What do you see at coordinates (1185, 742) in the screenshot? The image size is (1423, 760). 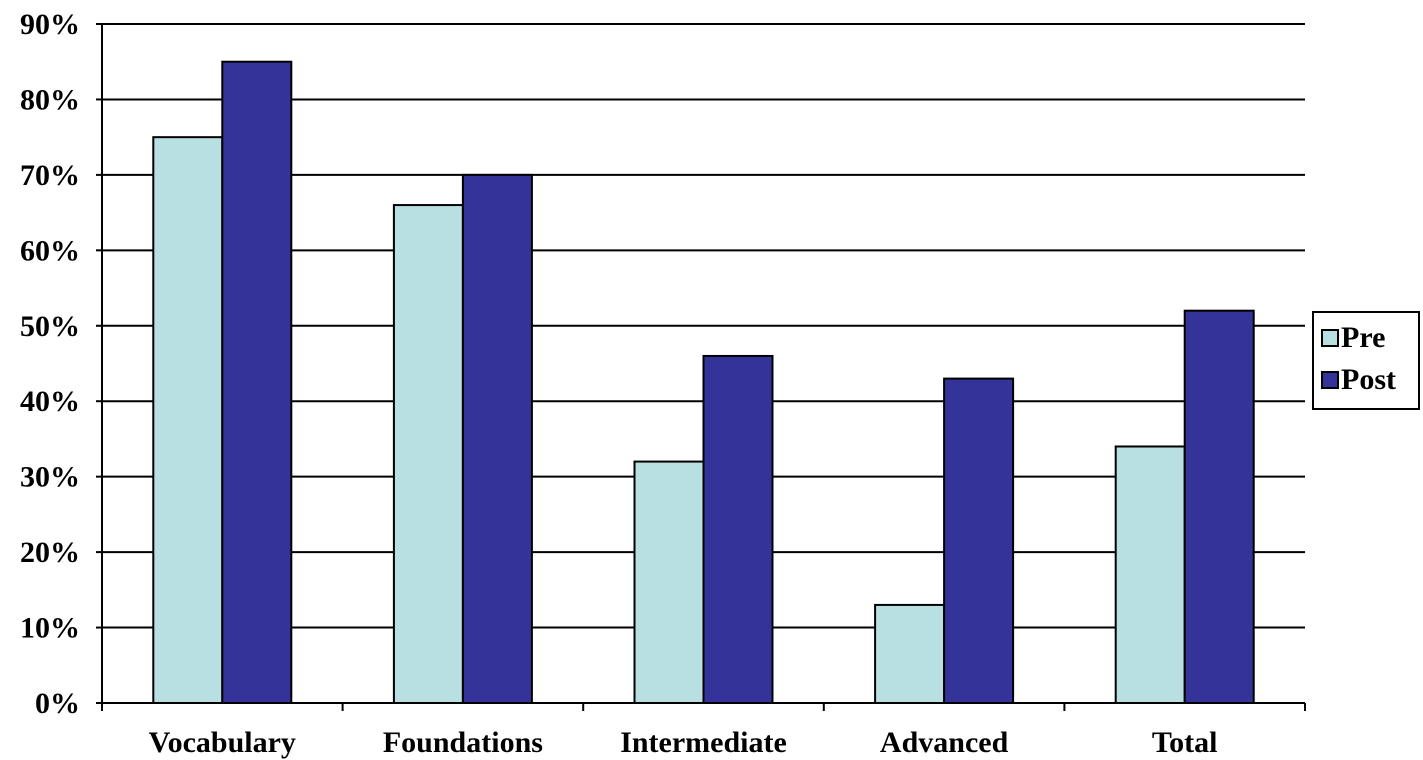 I see `x-category-label: Total` at bounding box center [1185, 742].